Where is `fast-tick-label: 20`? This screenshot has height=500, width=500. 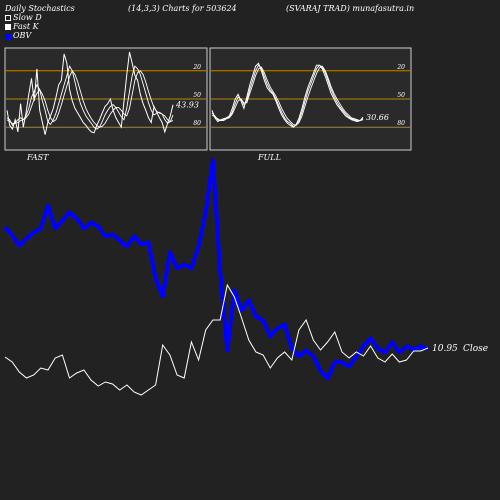 fast-tick-label: 20 is located at coordinates (196, 67).